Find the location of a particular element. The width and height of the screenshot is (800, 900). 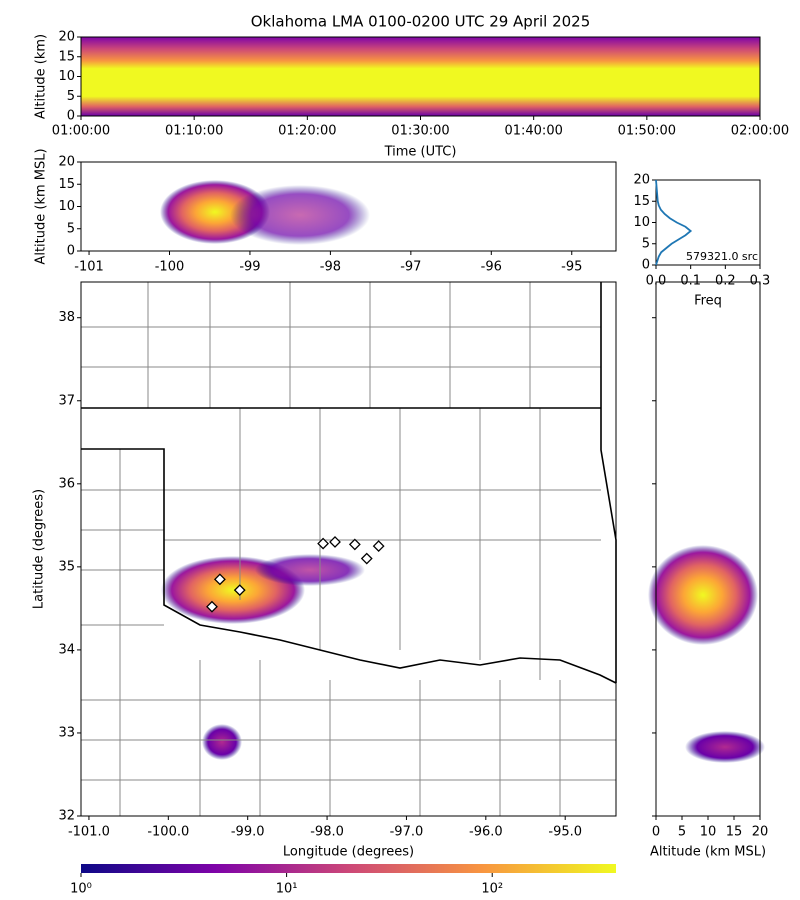

x-tick-label: 10⁰ is located at coordinates (81, 889).